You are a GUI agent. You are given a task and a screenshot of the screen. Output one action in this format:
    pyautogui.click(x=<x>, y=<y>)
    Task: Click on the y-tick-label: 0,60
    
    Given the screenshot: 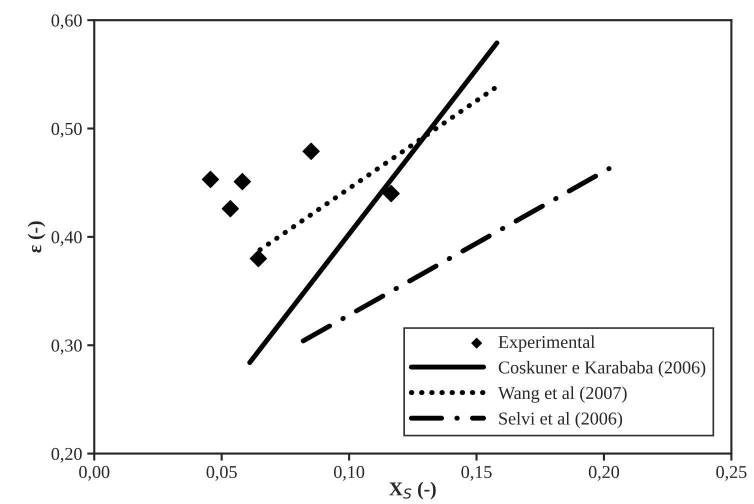 What is the action you would take?
    pyautogui.click(x=67, y=22)
    